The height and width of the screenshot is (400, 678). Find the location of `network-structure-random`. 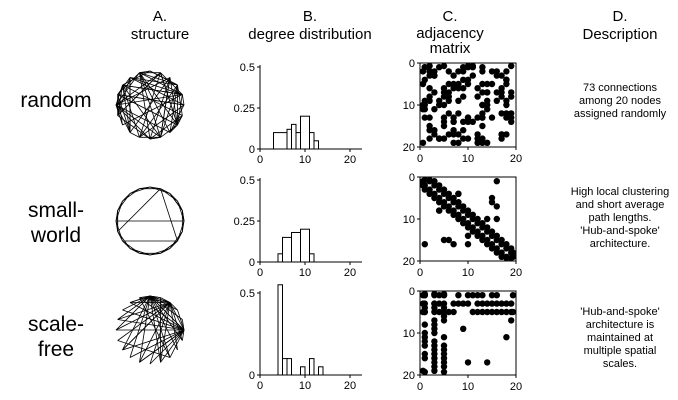

network-structure-random is located at coordinates (150, 105).